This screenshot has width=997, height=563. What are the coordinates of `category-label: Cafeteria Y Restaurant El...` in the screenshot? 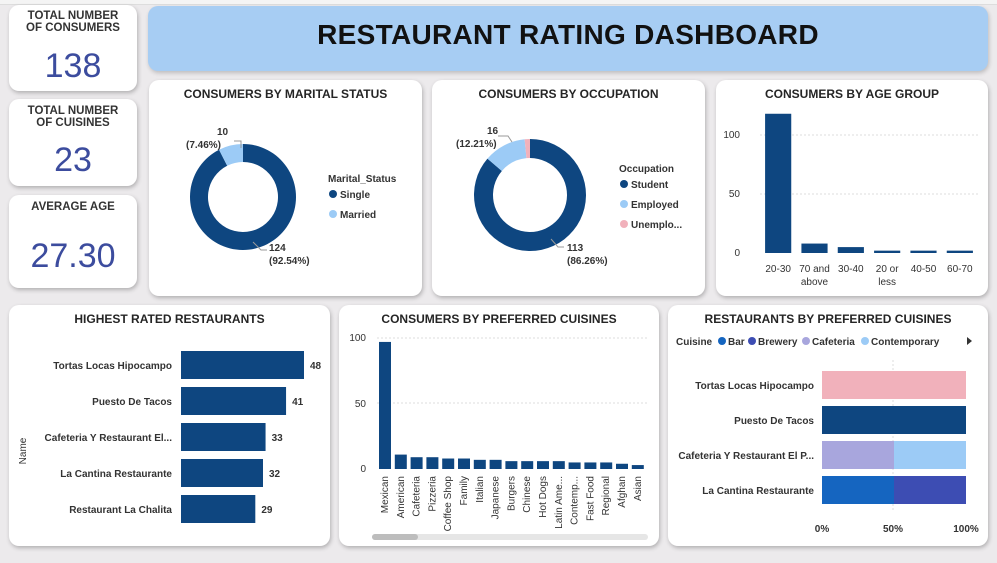 It's located at (109, 438).